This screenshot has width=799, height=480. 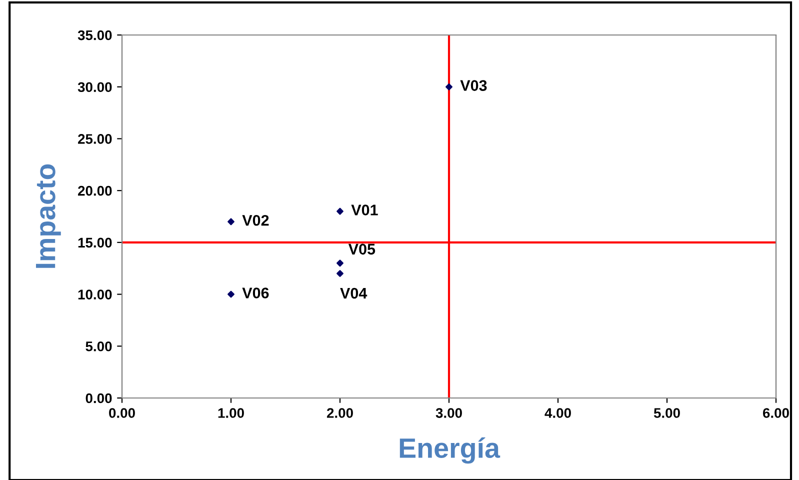 I want to click on x-tick-label: 3.00, so click(x=449, y=413).